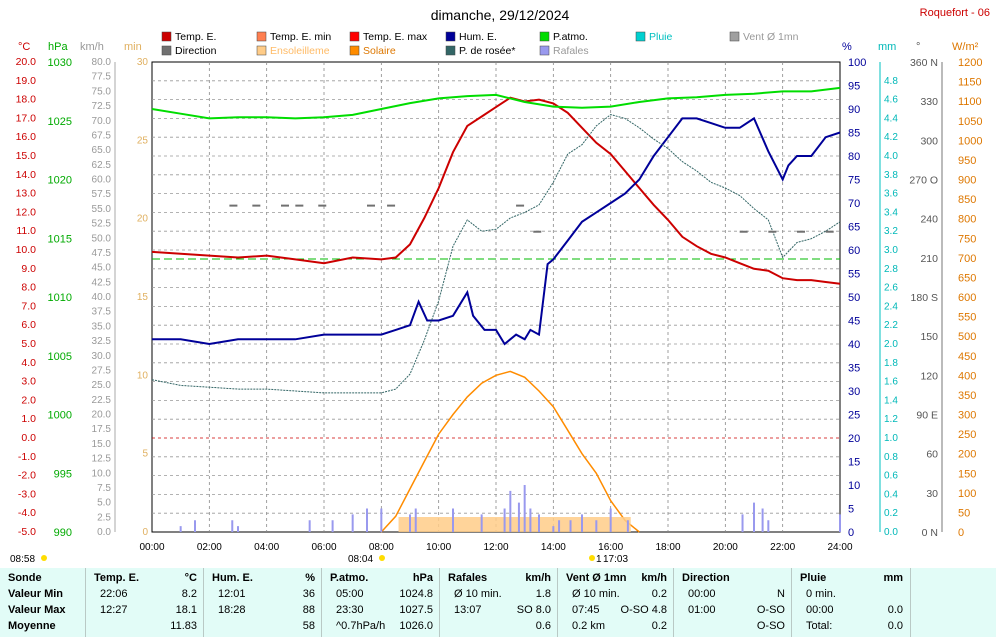  I want to click on mm-tick-label: 1.4, so click(891, 400).